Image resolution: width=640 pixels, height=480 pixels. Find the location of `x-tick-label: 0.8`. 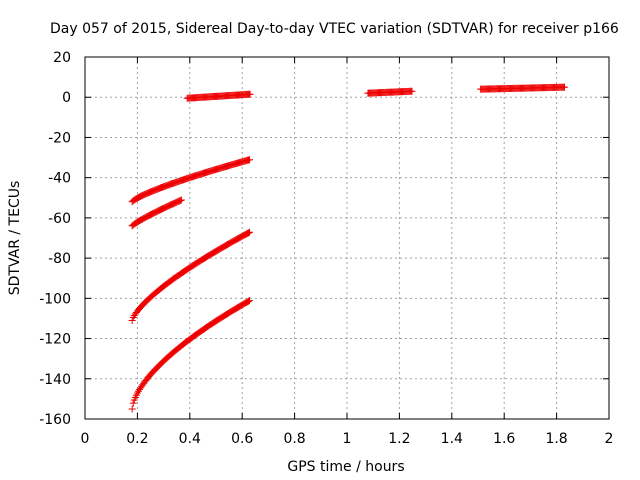

x-tick-label: 0.8 is located at coordinates (294, 439).